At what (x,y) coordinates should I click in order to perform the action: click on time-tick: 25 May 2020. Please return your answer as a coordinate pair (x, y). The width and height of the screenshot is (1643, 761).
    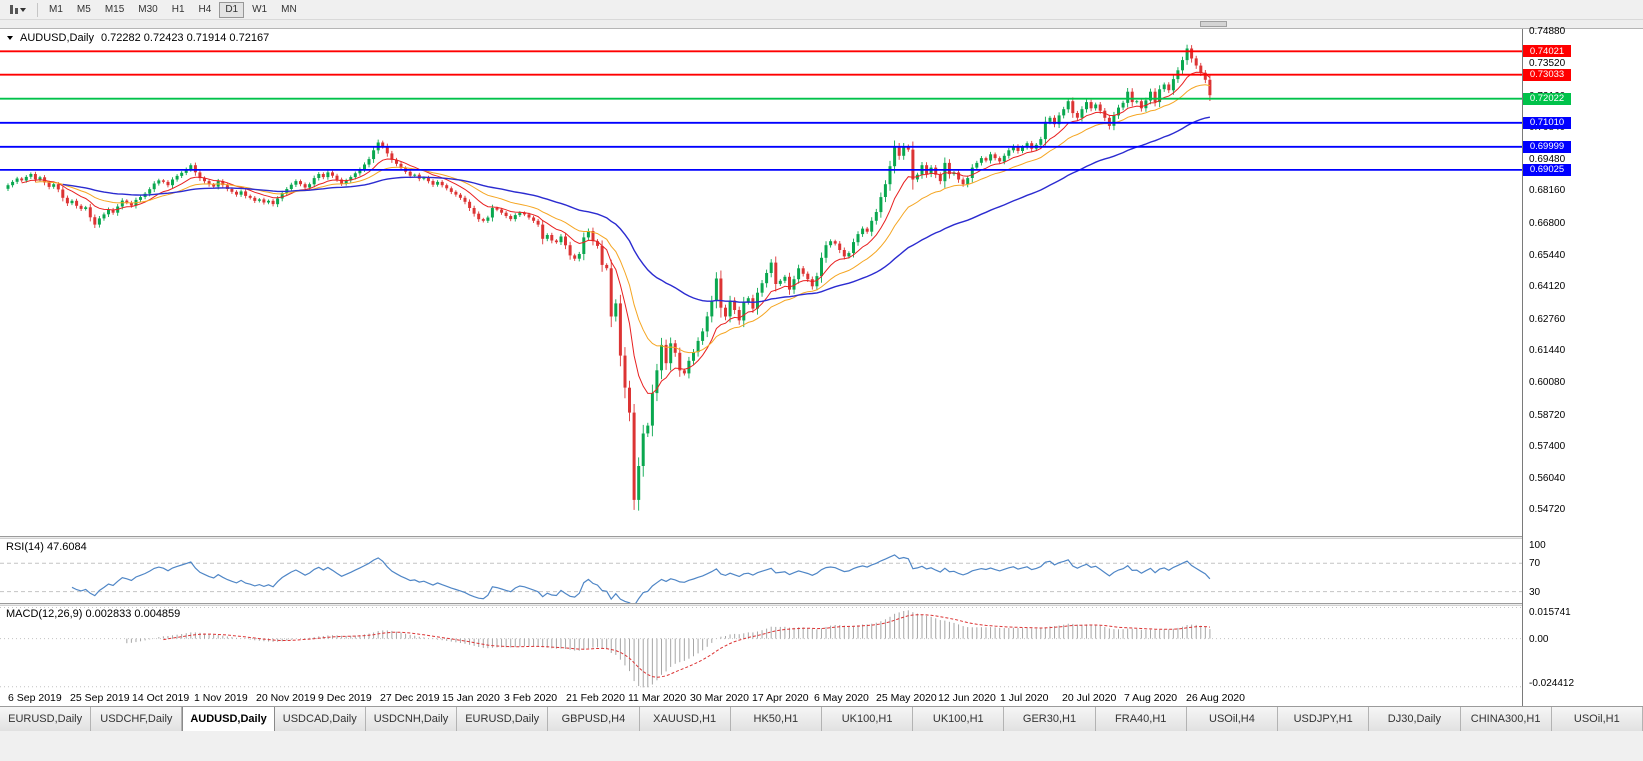
    Looking at the image, I should click on (906, 698).